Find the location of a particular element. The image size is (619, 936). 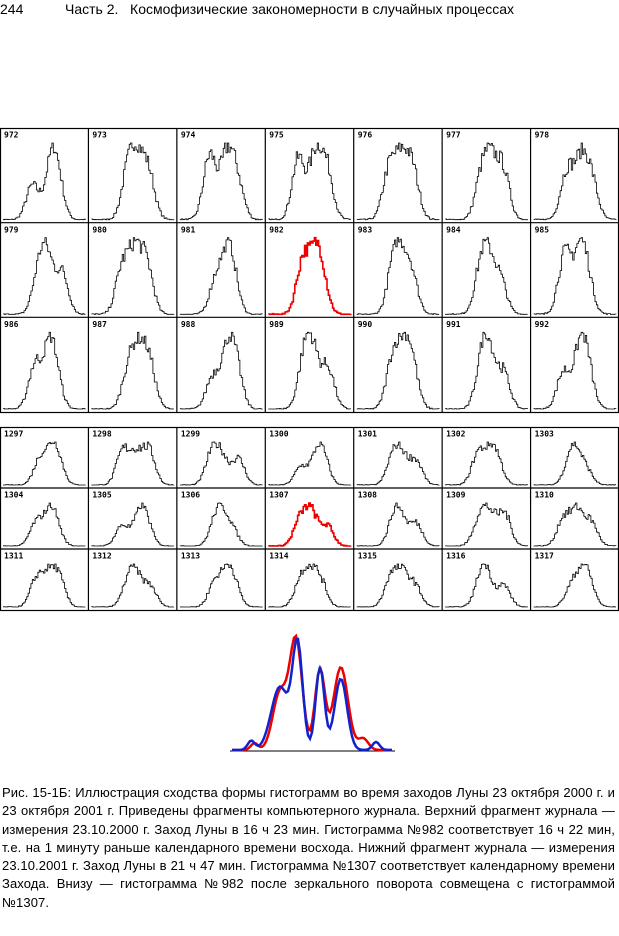

histogram-label: 1311 is located at coordinates (13, 556).